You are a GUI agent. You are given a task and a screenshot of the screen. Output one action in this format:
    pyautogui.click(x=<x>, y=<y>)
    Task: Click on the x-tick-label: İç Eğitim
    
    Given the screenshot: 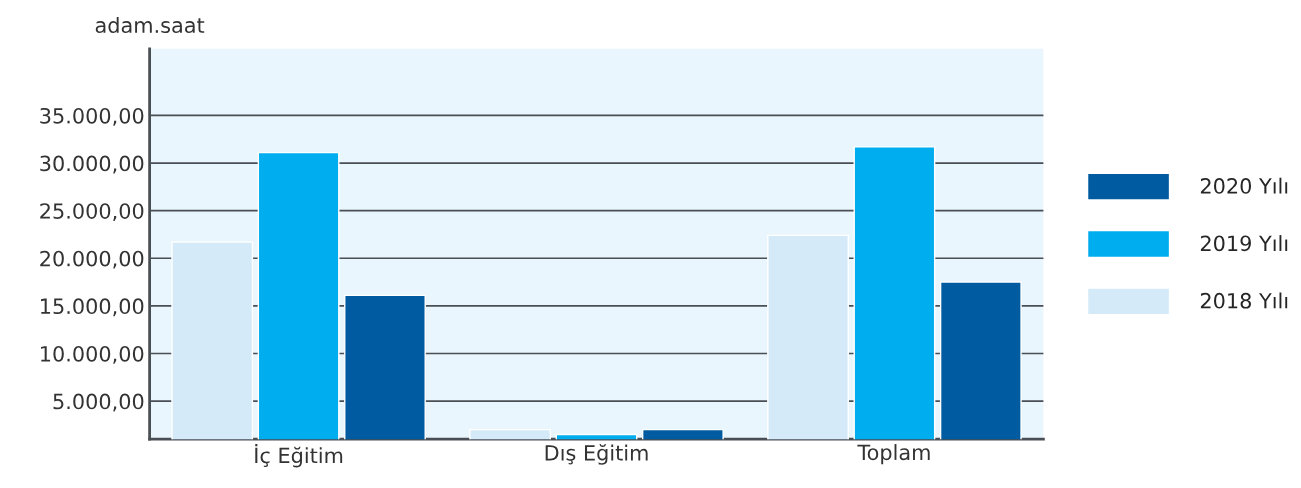 What is the action you would take?
    pyautogui.click(x=299, y=456)
    